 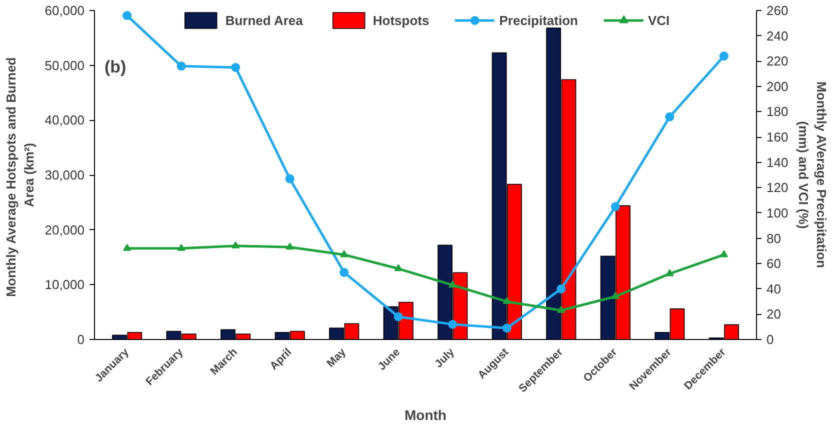 I want to click on y-tick-label: 40,000, so click(x=64, y=120).